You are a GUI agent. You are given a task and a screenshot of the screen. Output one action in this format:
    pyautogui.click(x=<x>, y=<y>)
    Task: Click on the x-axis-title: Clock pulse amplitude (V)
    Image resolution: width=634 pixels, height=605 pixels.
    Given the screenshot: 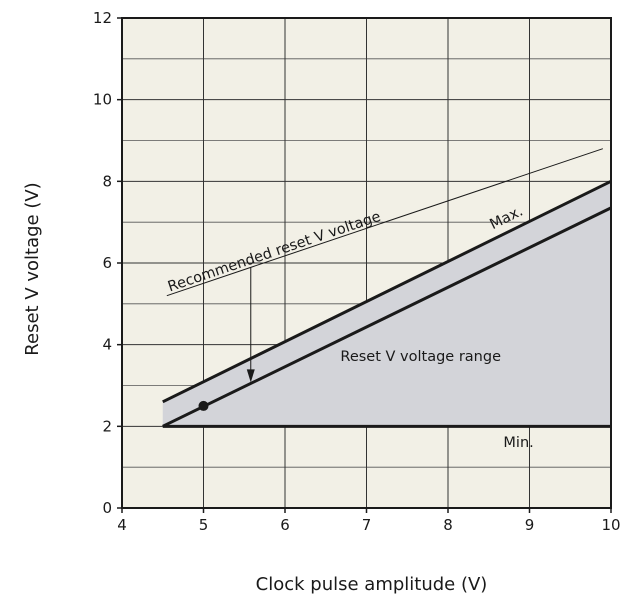 What is the action you would take?
    pyautogui.click(x=372, y=584)
    